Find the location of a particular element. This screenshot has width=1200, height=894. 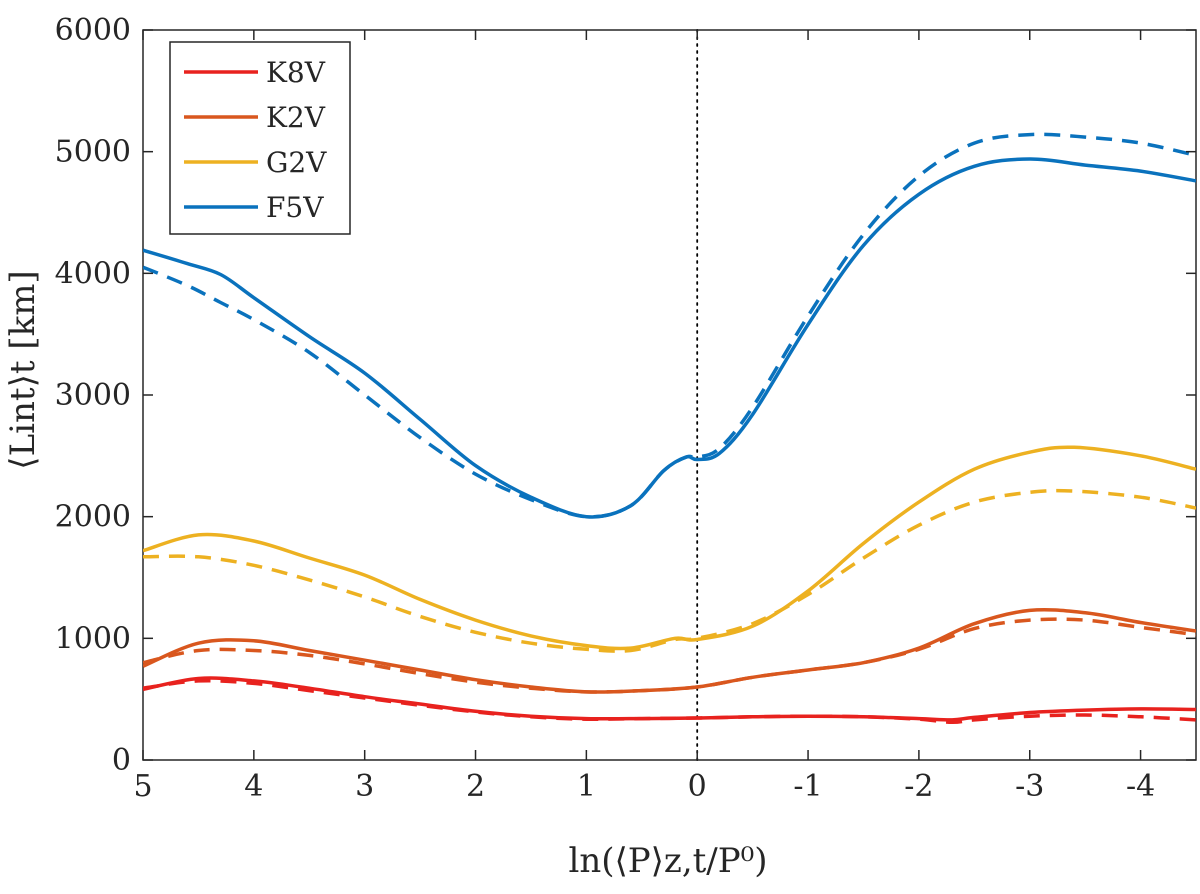

legend-label-k8v: K8V is located at coordinates (296, 72).